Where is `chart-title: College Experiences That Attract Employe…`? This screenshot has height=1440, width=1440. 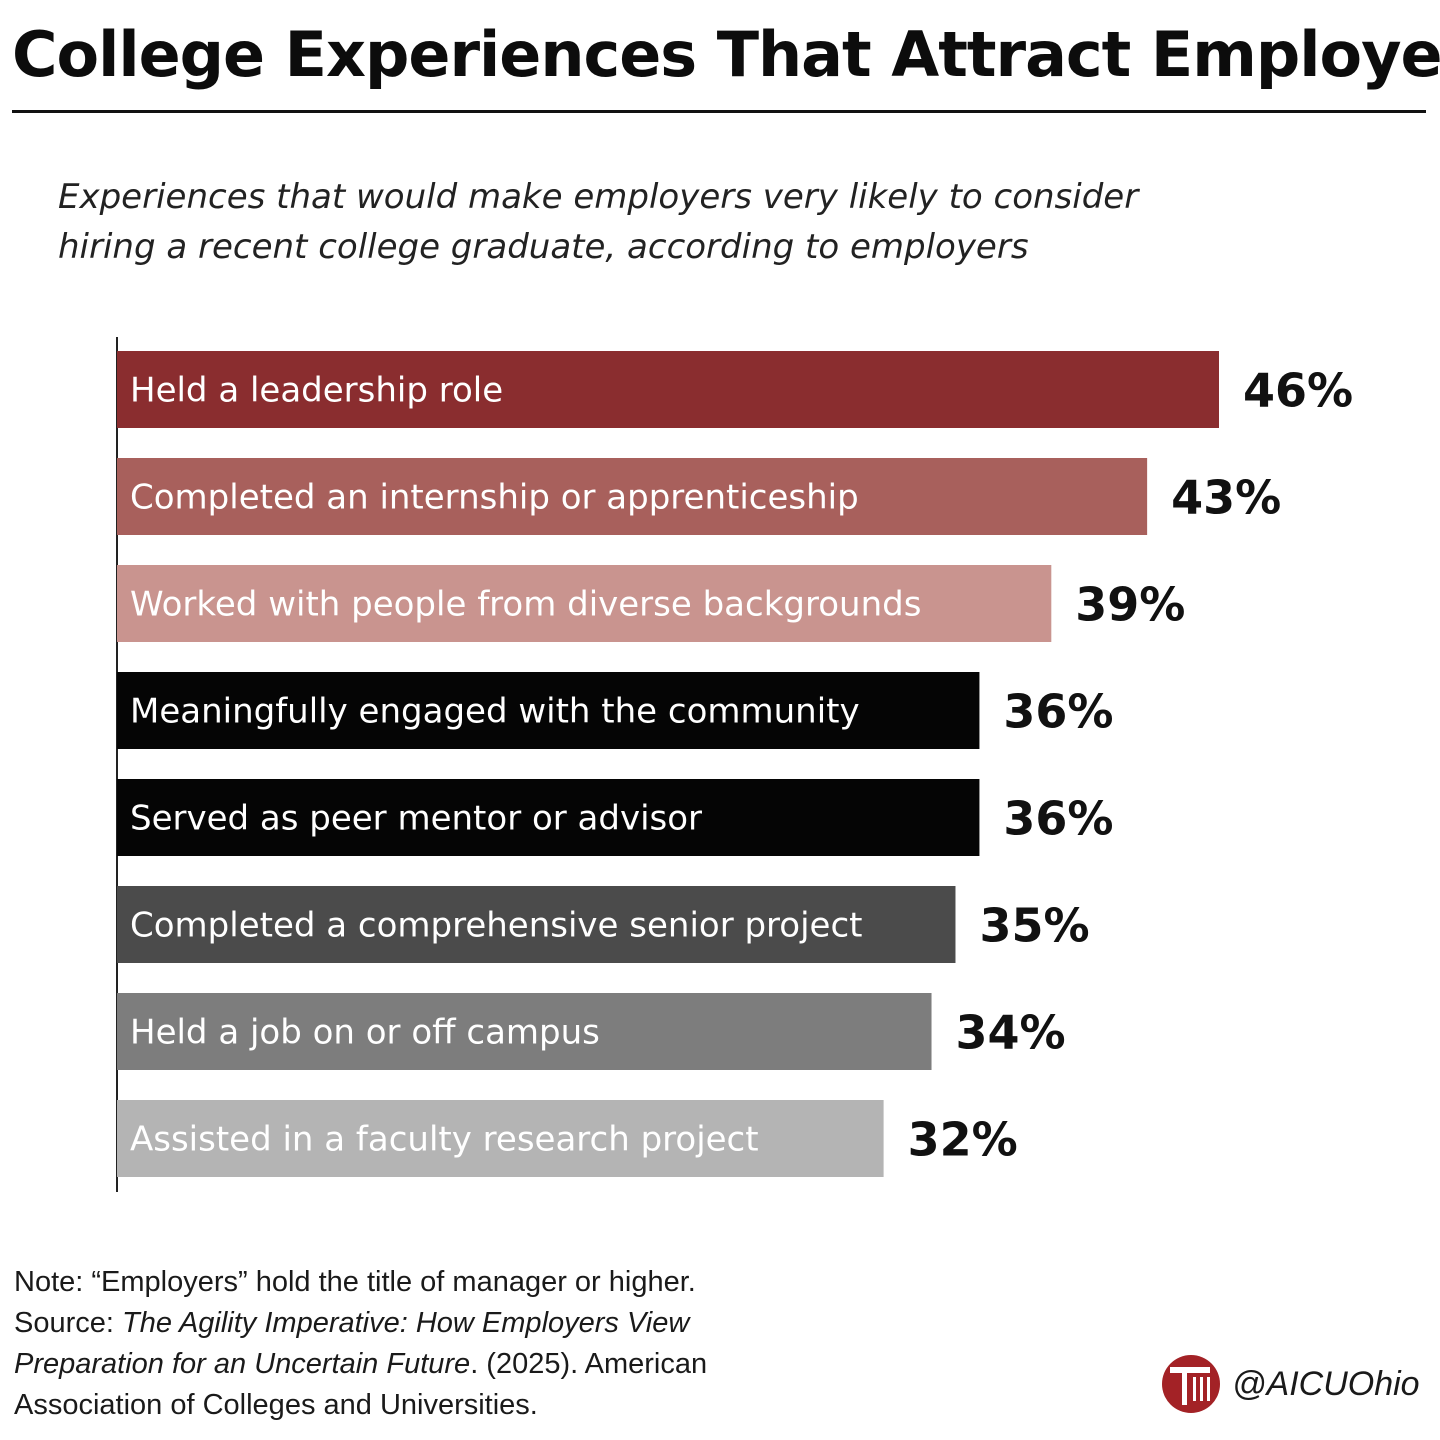
chart-title: College Experiences That Attract Employe… is located at coordinates (726, 54).